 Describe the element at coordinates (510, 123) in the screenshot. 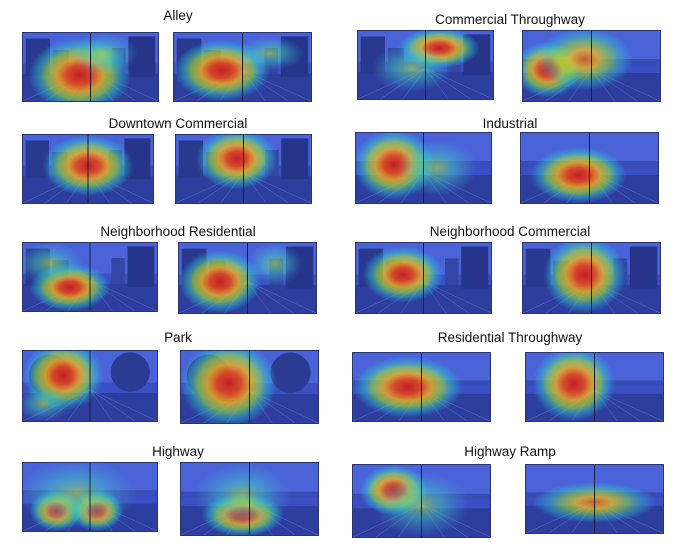

I see `panel-title: Industrial` at that location.